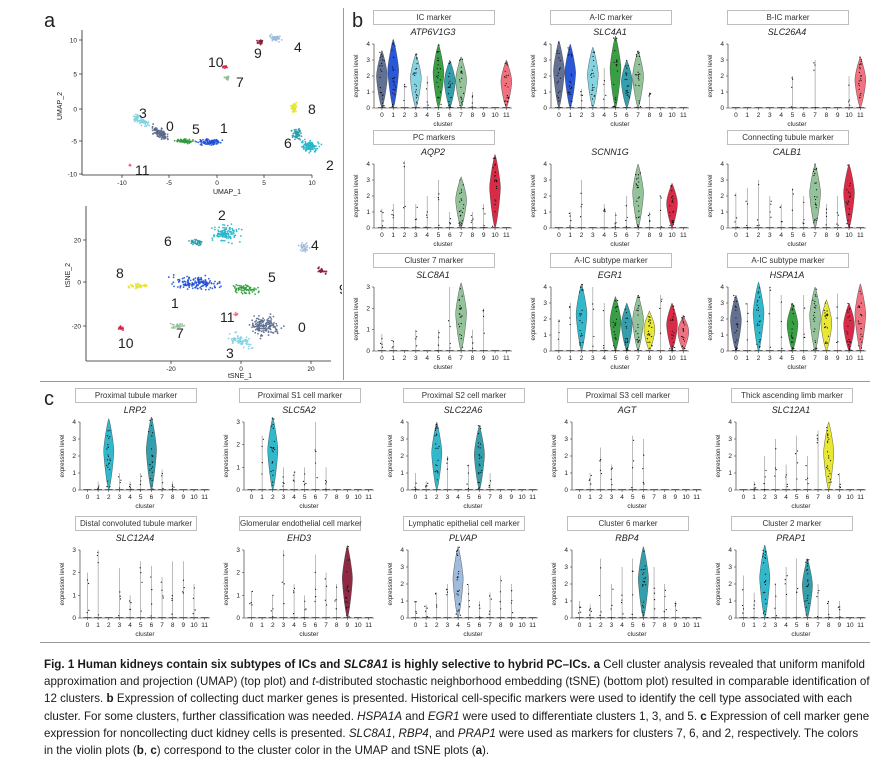 This screenshot has height=769, width=880. I want to click on cluster-3-points, so click(240, 340).